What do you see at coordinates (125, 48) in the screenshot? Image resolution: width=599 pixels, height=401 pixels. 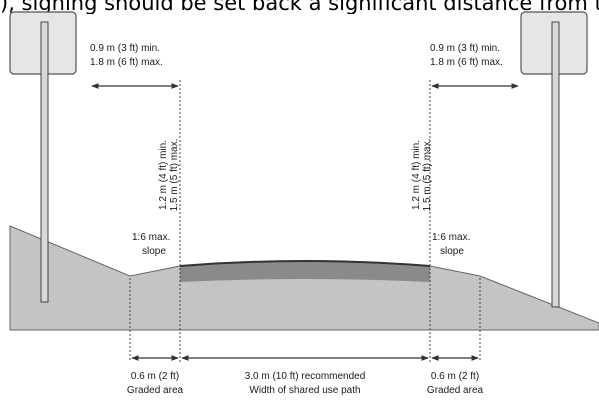 I see `left-clearance-min: 0.9 m (3 ft) min.` at bounding box center [125, 48].